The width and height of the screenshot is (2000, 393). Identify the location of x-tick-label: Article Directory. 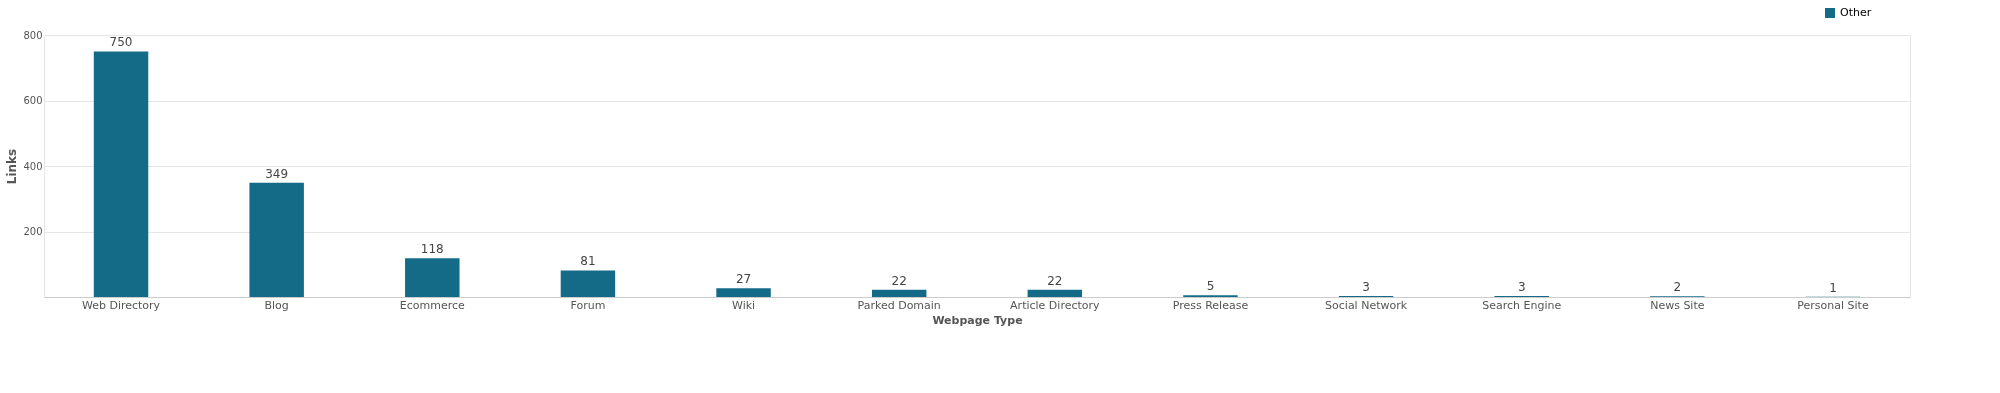
(1055, 305).